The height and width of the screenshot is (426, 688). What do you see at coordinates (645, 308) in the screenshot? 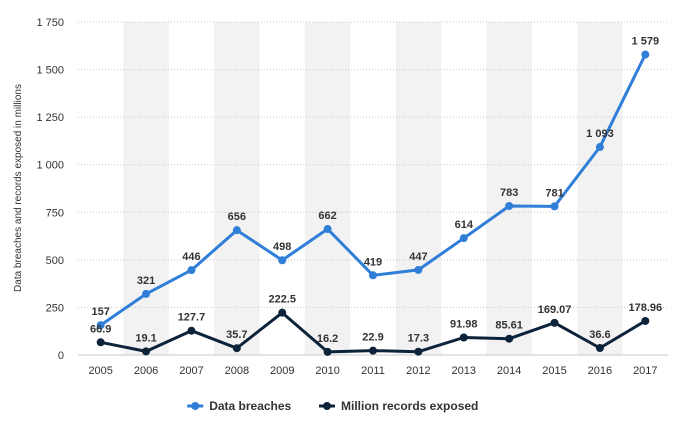
I see `data-label: 178.96` at bounding box center [645, 308].